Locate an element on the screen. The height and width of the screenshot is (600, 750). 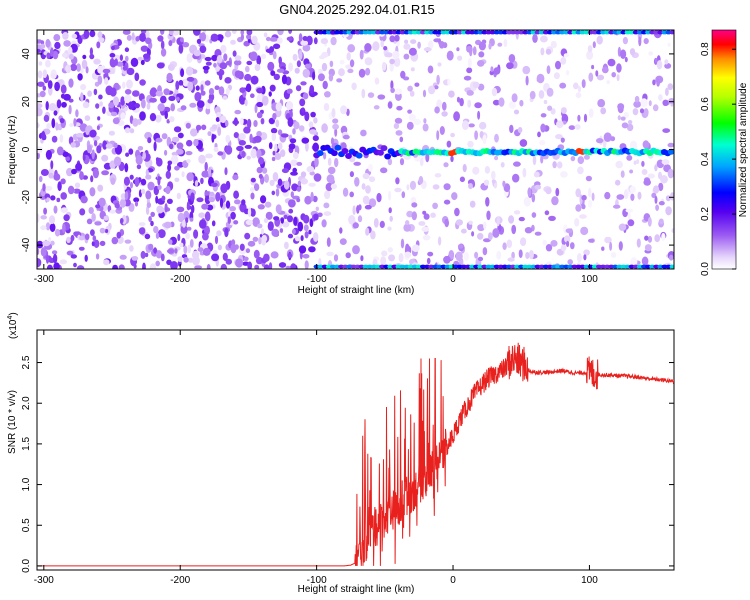
snr-y-scale-note: (x104) is located at coordinates (13, 325).